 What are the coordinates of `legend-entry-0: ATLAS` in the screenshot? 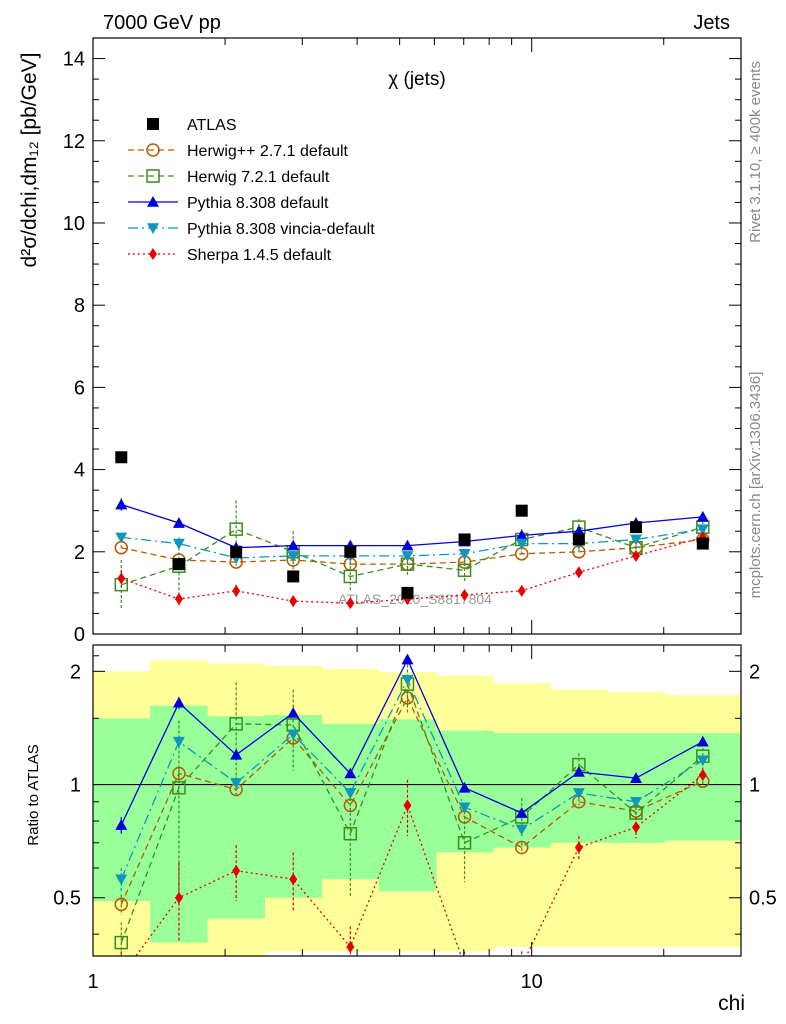 It's located at (192, 125).